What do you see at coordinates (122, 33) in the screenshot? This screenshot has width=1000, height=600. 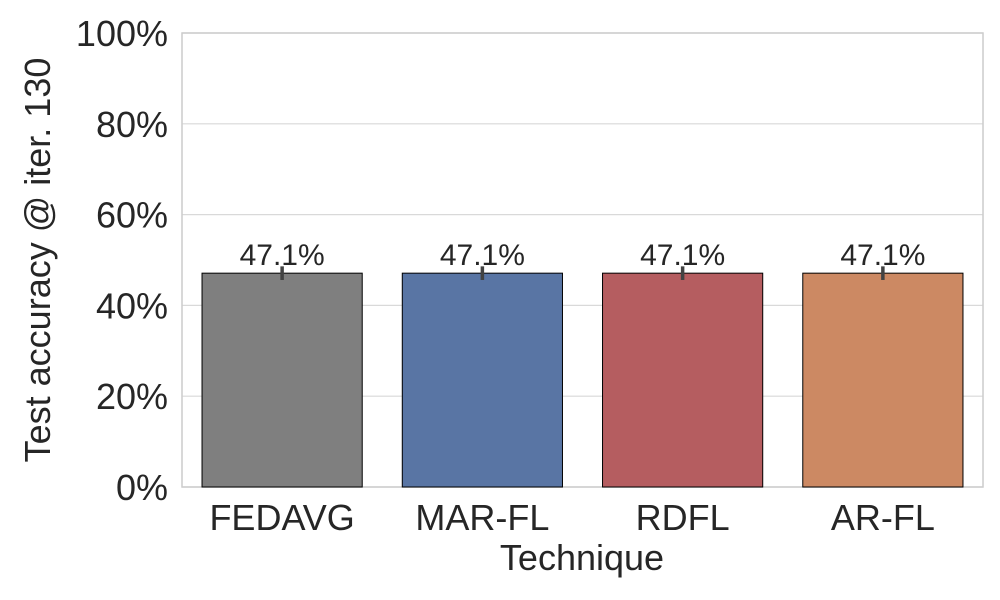 I see `y-tick-label: 100%` at bounding box center [122, 33].